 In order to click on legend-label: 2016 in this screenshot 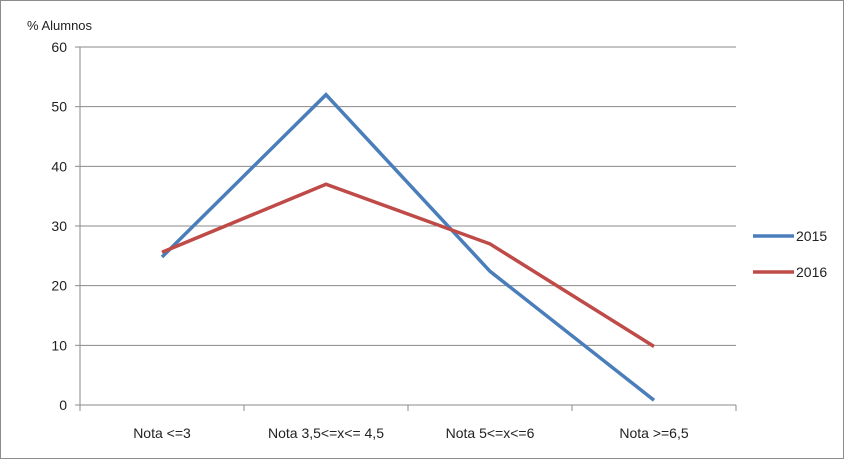, I will do `click(811, 272)`.